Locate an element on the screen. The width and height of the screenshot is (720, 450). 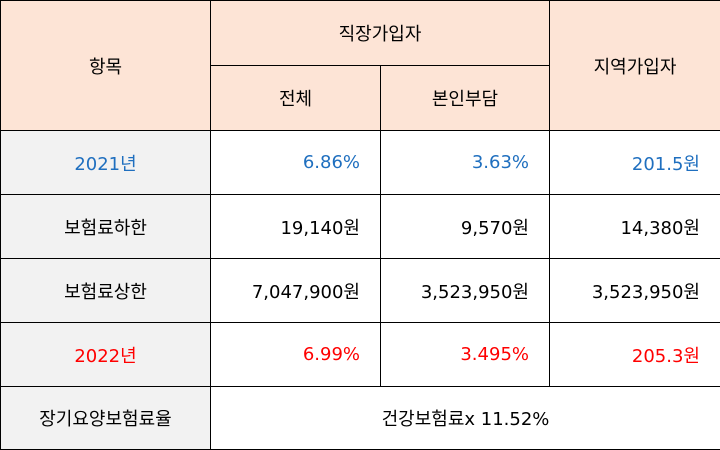
table-row-longterm: 장기요양보험료율 건강보험료x 11.52% is located at coordinates (360, 418).